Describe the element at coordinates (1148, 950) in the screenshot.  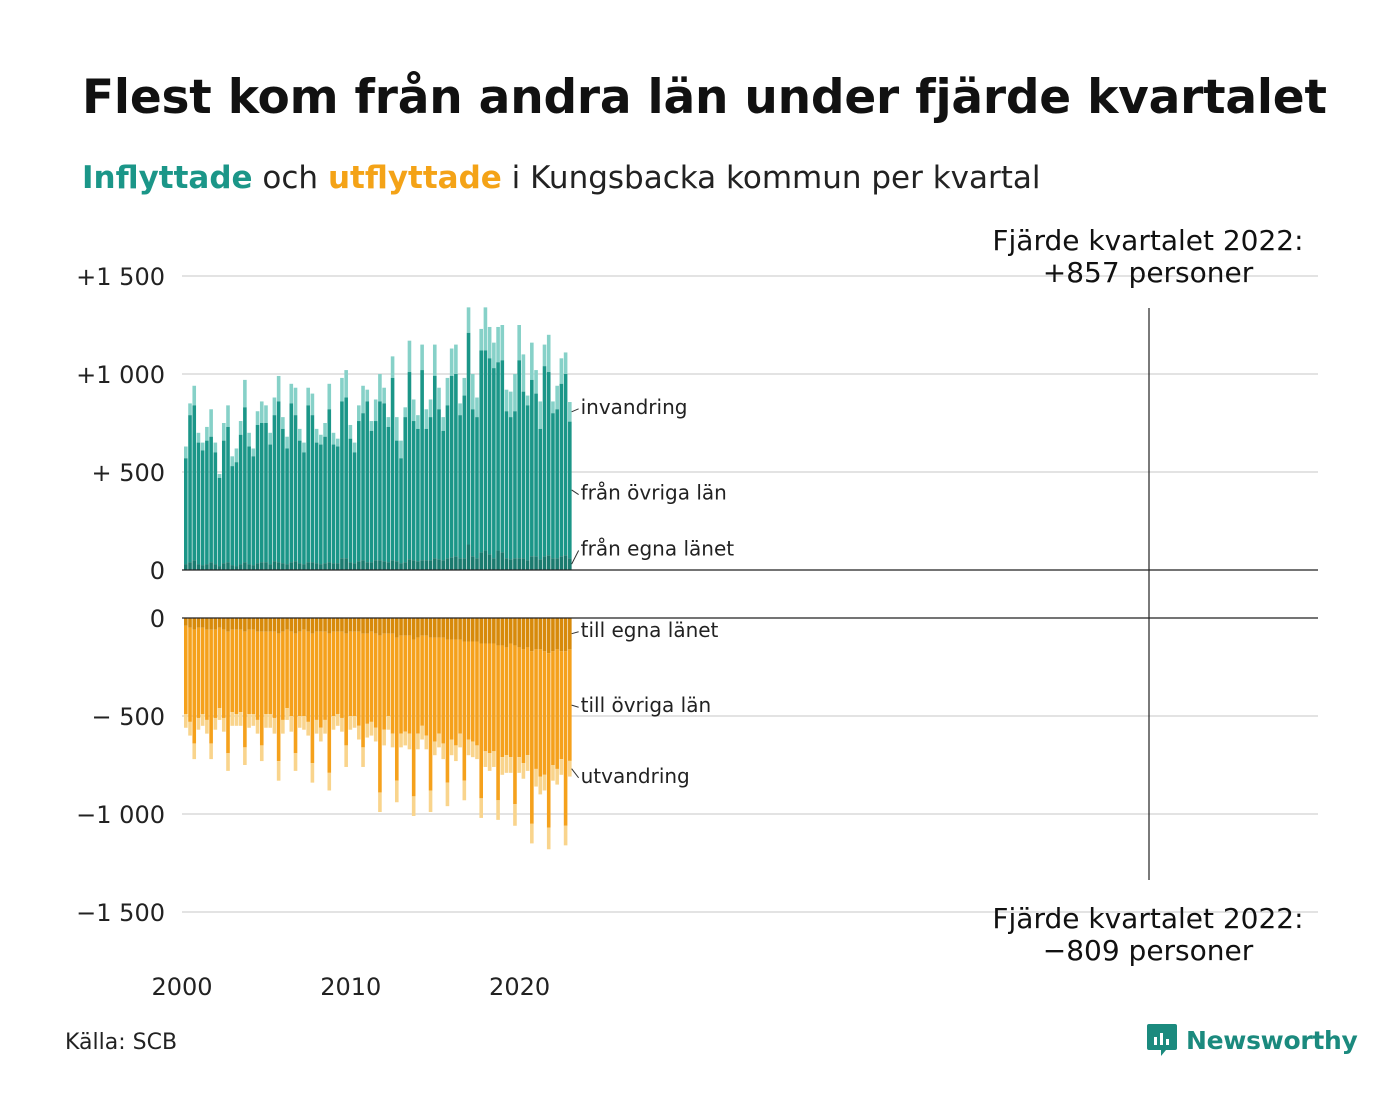
I see `annotation-bottom-line2: −809 personer` at that location.